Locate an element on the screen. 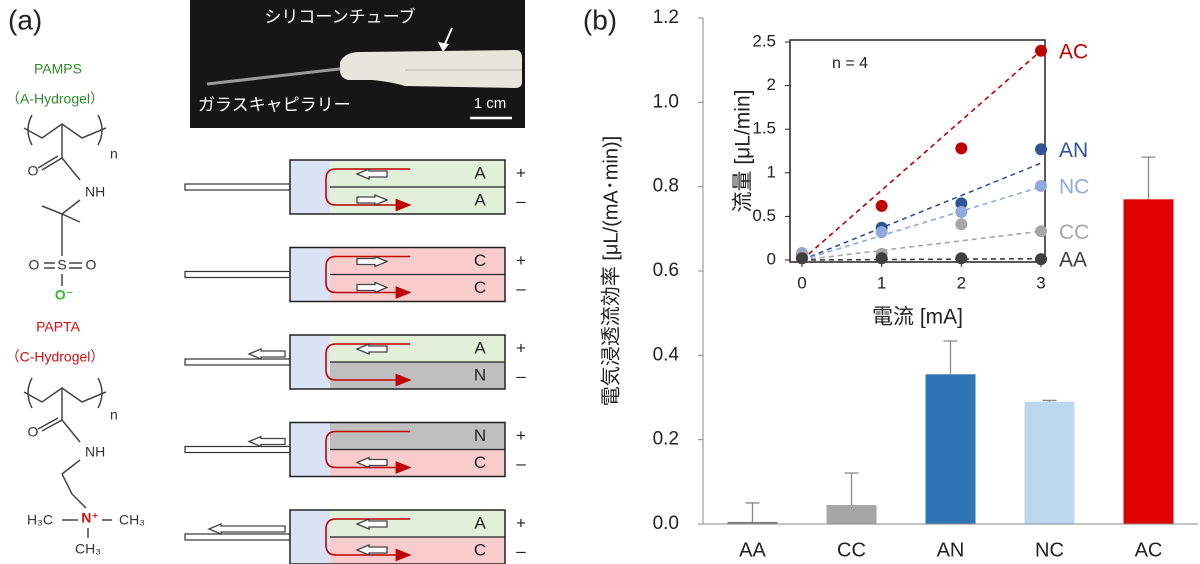 Image resolution: width=1200 pixels, height=564 pixels. y-tick-label: 0.2 is located at coordinates (666, 439).